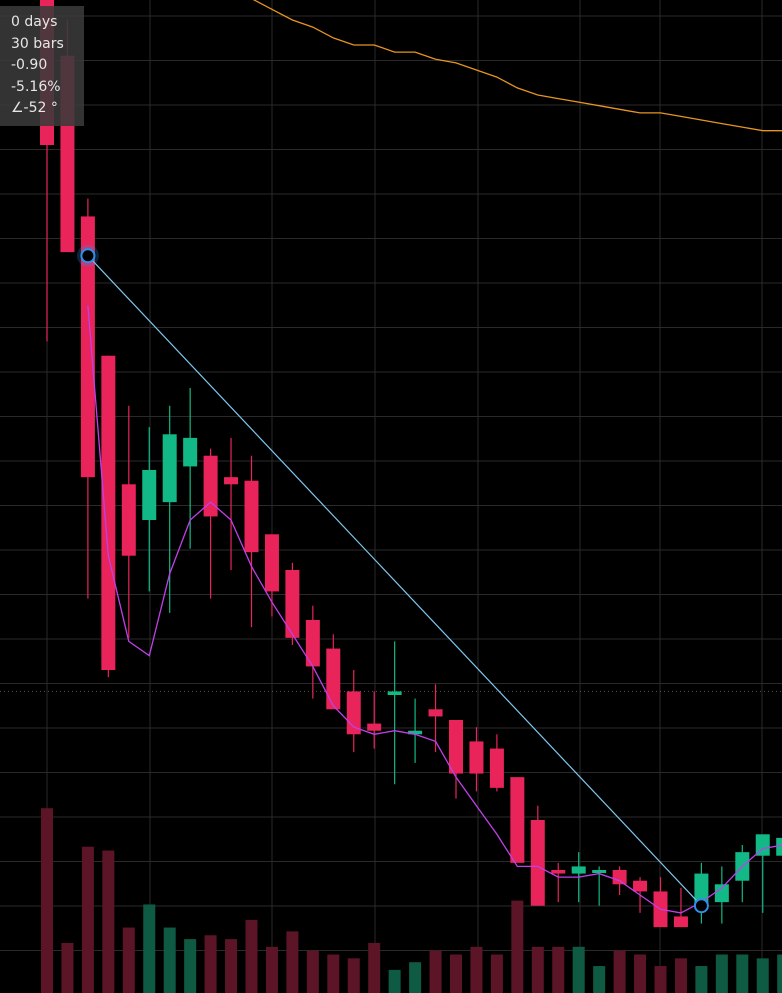 This screenshot has width=782, height=993. Describe the element at coordinates (701, 906) in the screenshot. I see `trendline-end-handle` at that location.